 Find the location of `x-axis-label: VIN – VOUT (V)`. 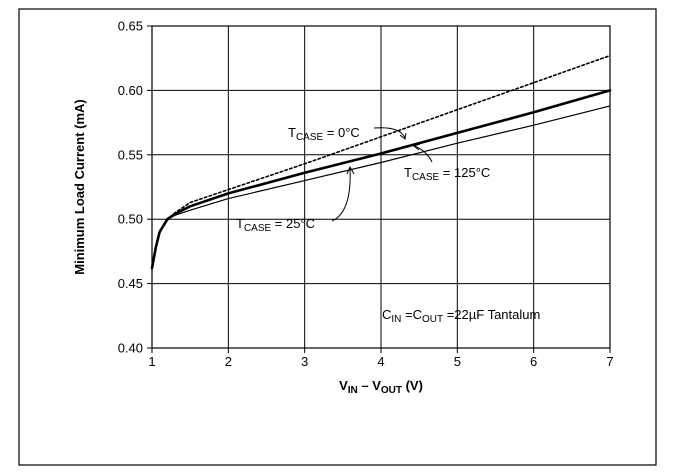

x-axis-label: VIN – VOUT (V) is located at coordinates (381, 387).